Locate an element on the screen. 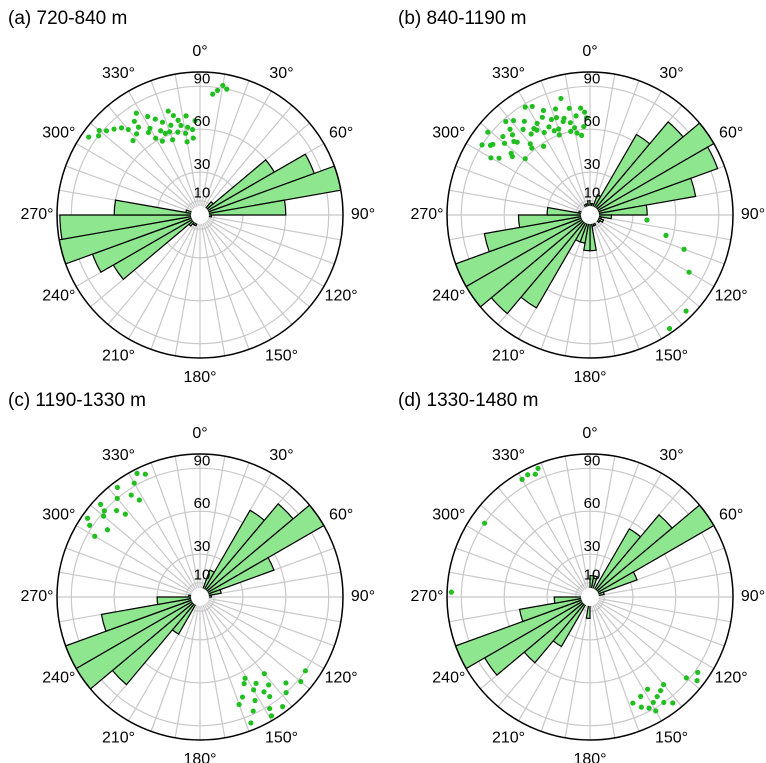 The image size is (766, 763). panel-title: (c) 1190-1330 m is located at coordinates (77, 400).